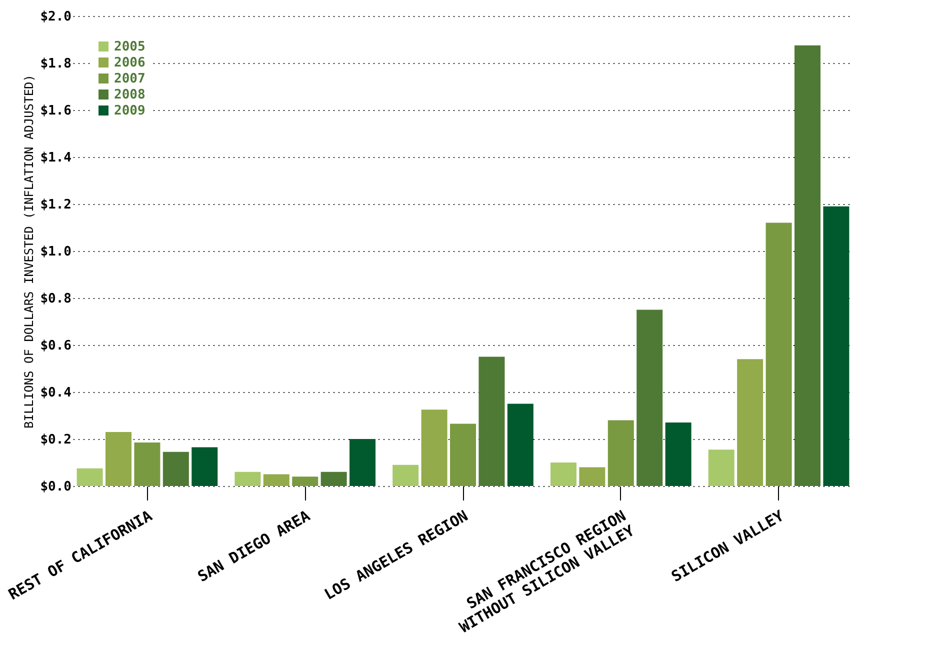  Describe the element at coordinates (56, 393) in the screenshot. I see `y-tick-label: $0.4` at that location.